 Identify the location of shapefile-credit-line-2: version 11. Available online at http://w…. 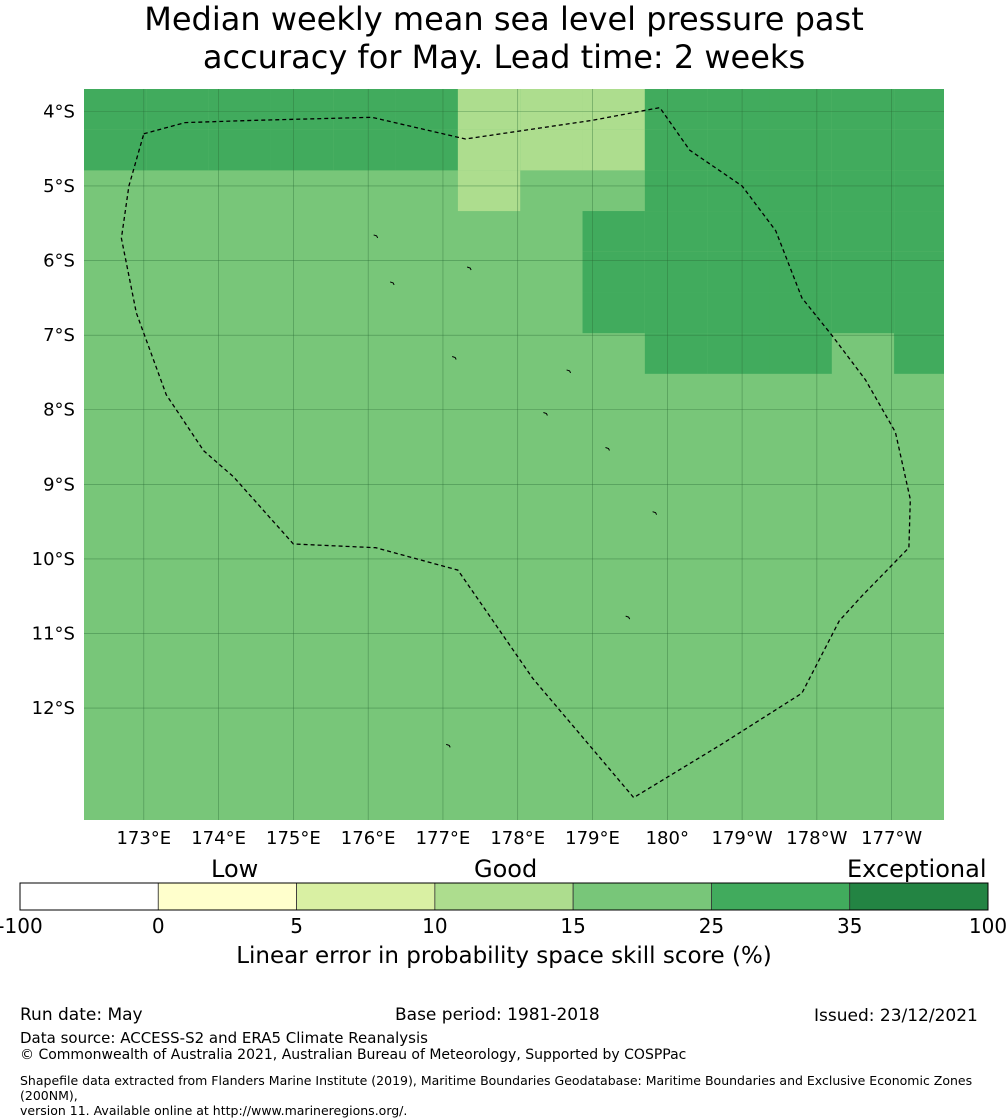
(214, 1110).